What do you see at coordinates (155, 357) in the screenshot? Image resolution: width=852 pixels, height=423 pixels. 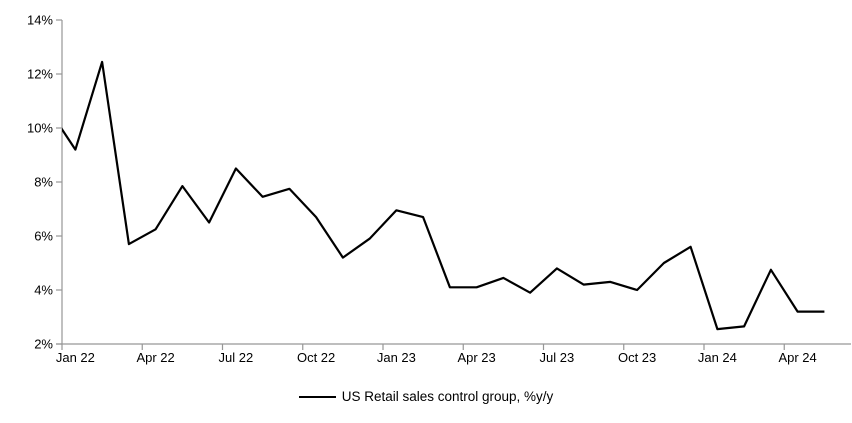 I see `x-tick-label: Apr 22` at bounding box center [155, 357].